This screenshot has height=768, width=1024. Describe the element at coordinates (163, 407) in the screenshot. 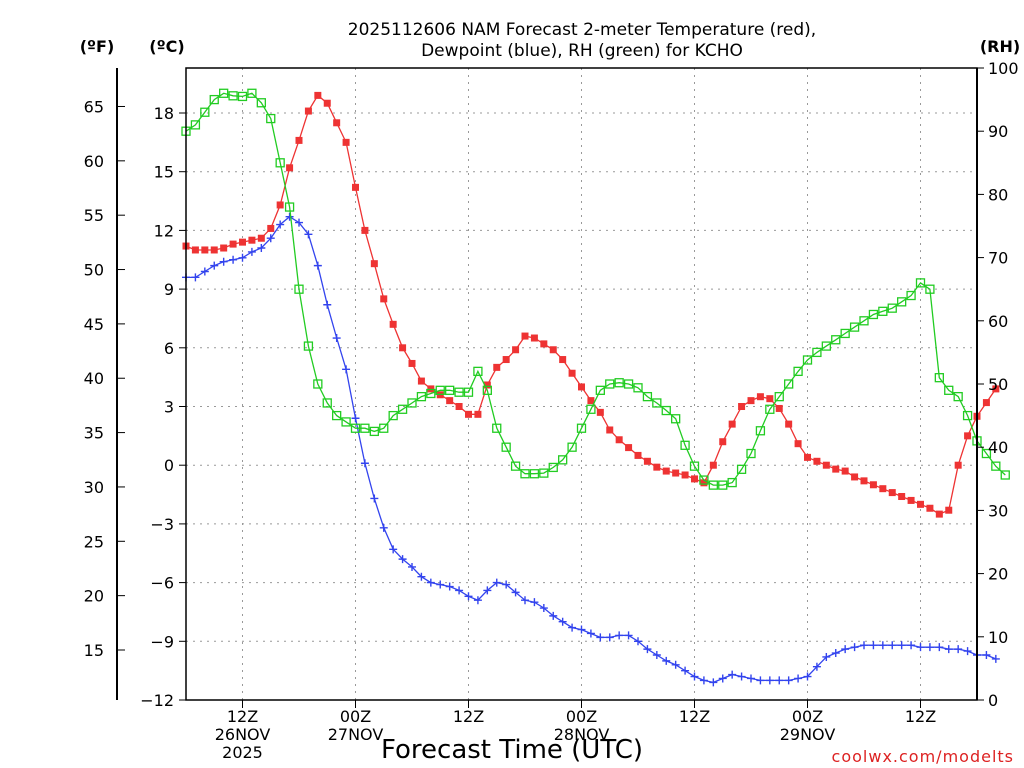

I see `celsius-axis: −12 −9 −6 −3 0 3 6 9 12 15 18` at that location.